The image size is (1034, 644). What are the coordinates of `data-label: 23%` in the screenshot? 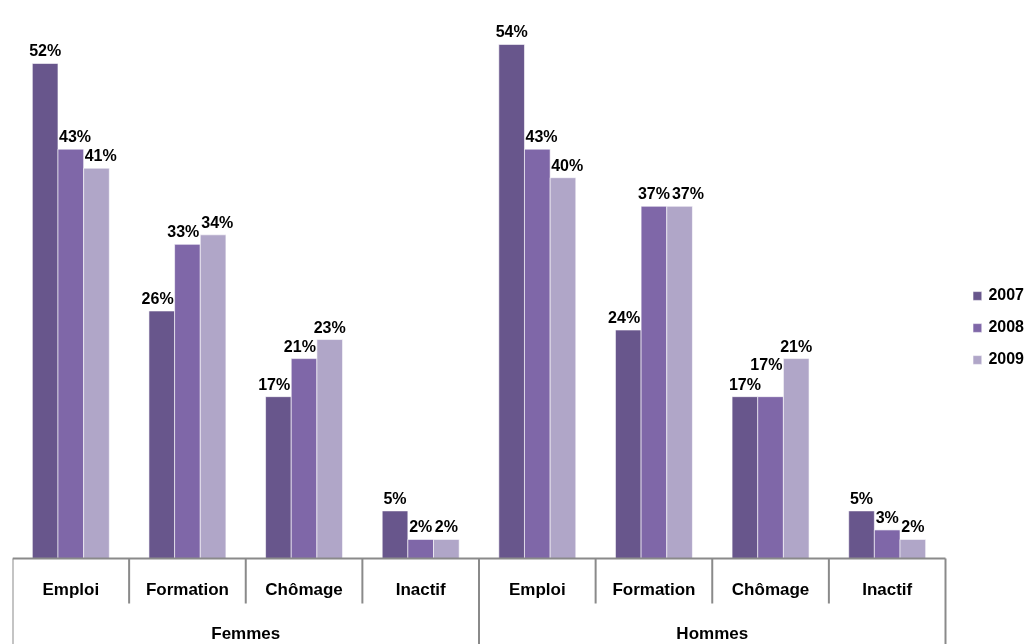 It's located at (329, 327).